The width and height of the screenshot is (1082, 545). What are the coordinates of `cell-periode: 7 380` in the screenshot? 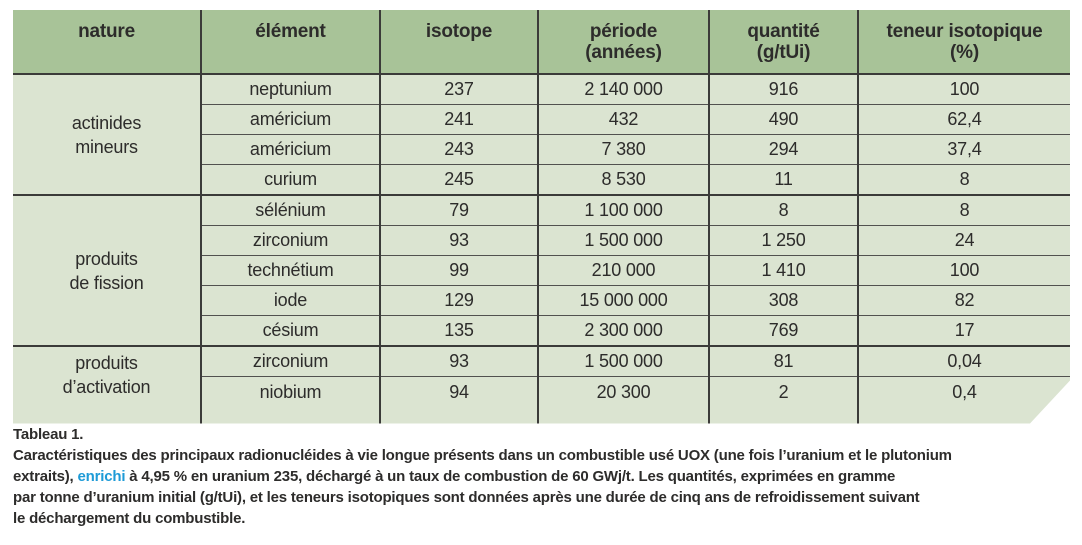 It's located at (623, 150).